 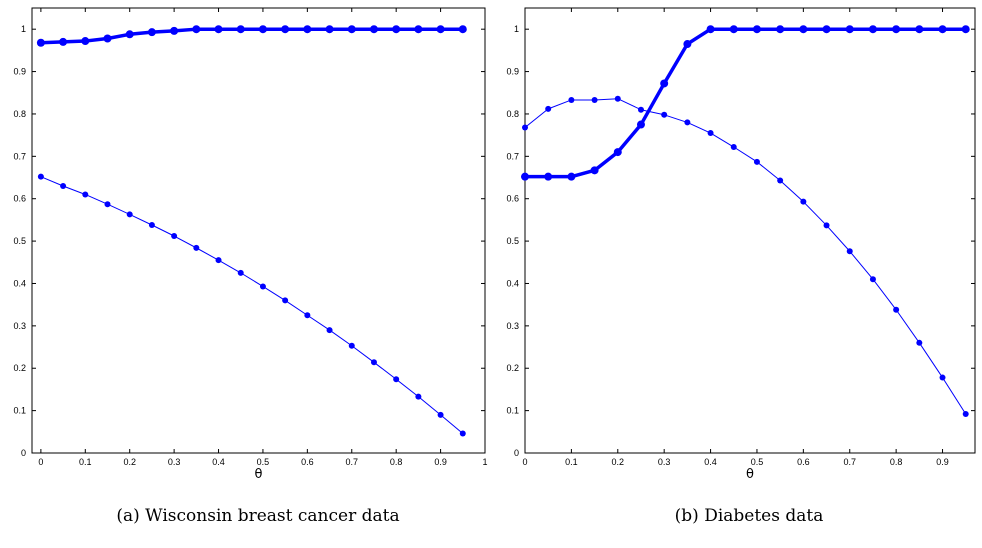 What do you see at coordinates (19, 326) in the screenshot?
I see `y-tick-label: 0.3` at bounding box center [19, 326].